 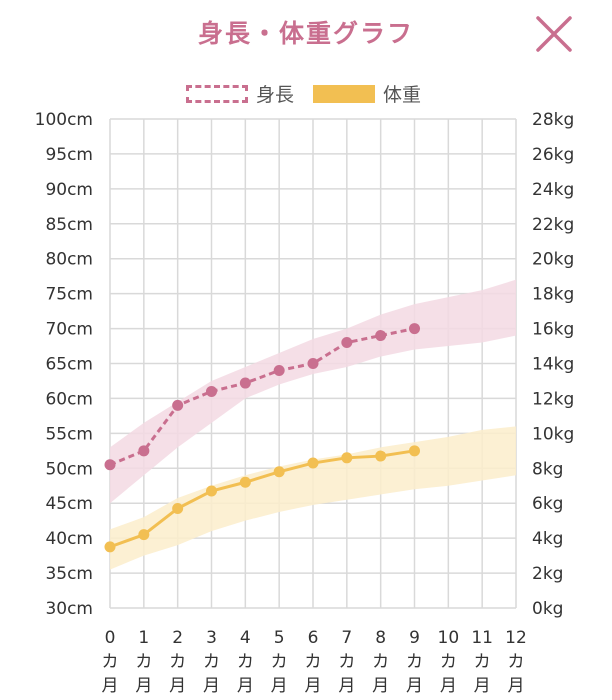 What do you see at coordinates (482, 638) in the screenshot?
I see `x-tick-label: 11` at bounding box center [482, 638].